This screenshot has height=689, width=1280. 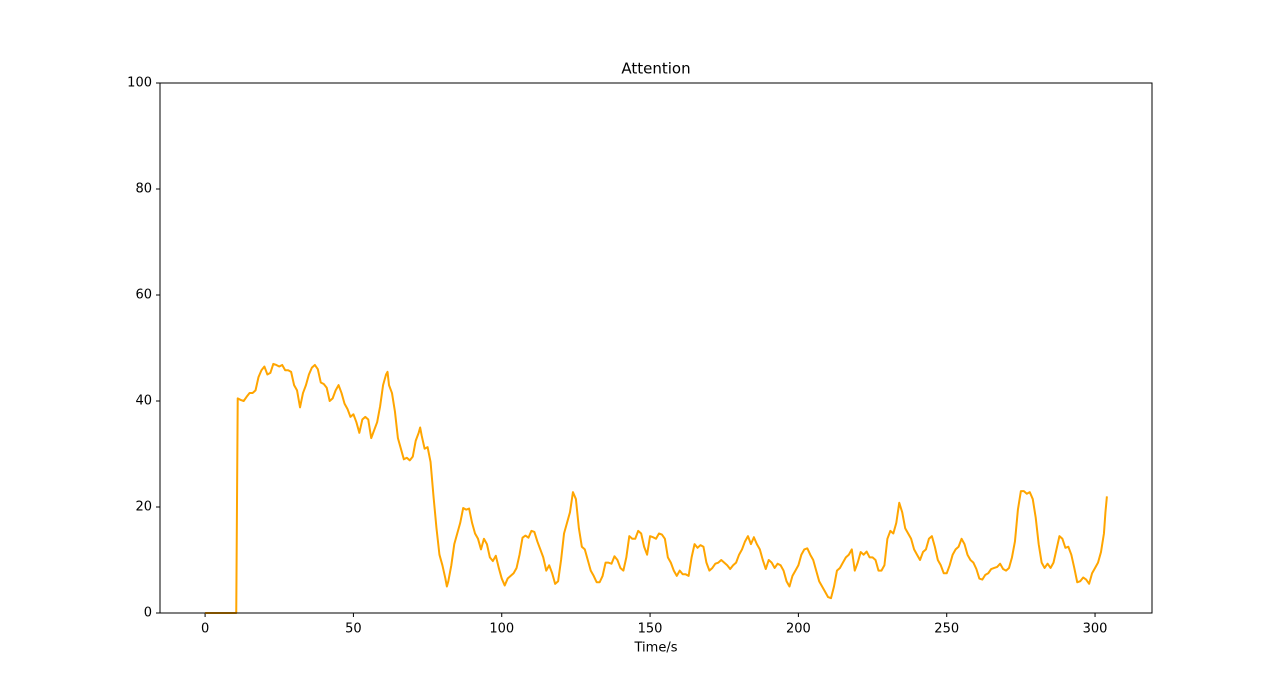 What do you see at coordinates (946, 629) in the screenshot?
I see `x-tick-label: 250` at bounding box center [946, 629].